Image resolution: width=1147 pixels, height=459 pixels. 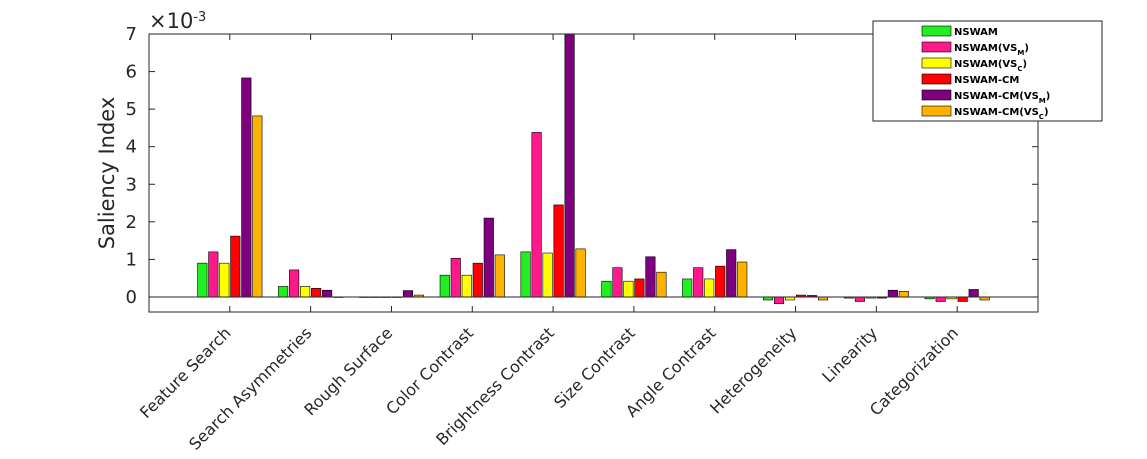 I want to click on x-category-label: Heterogeneity, so click(x=753, y=370).